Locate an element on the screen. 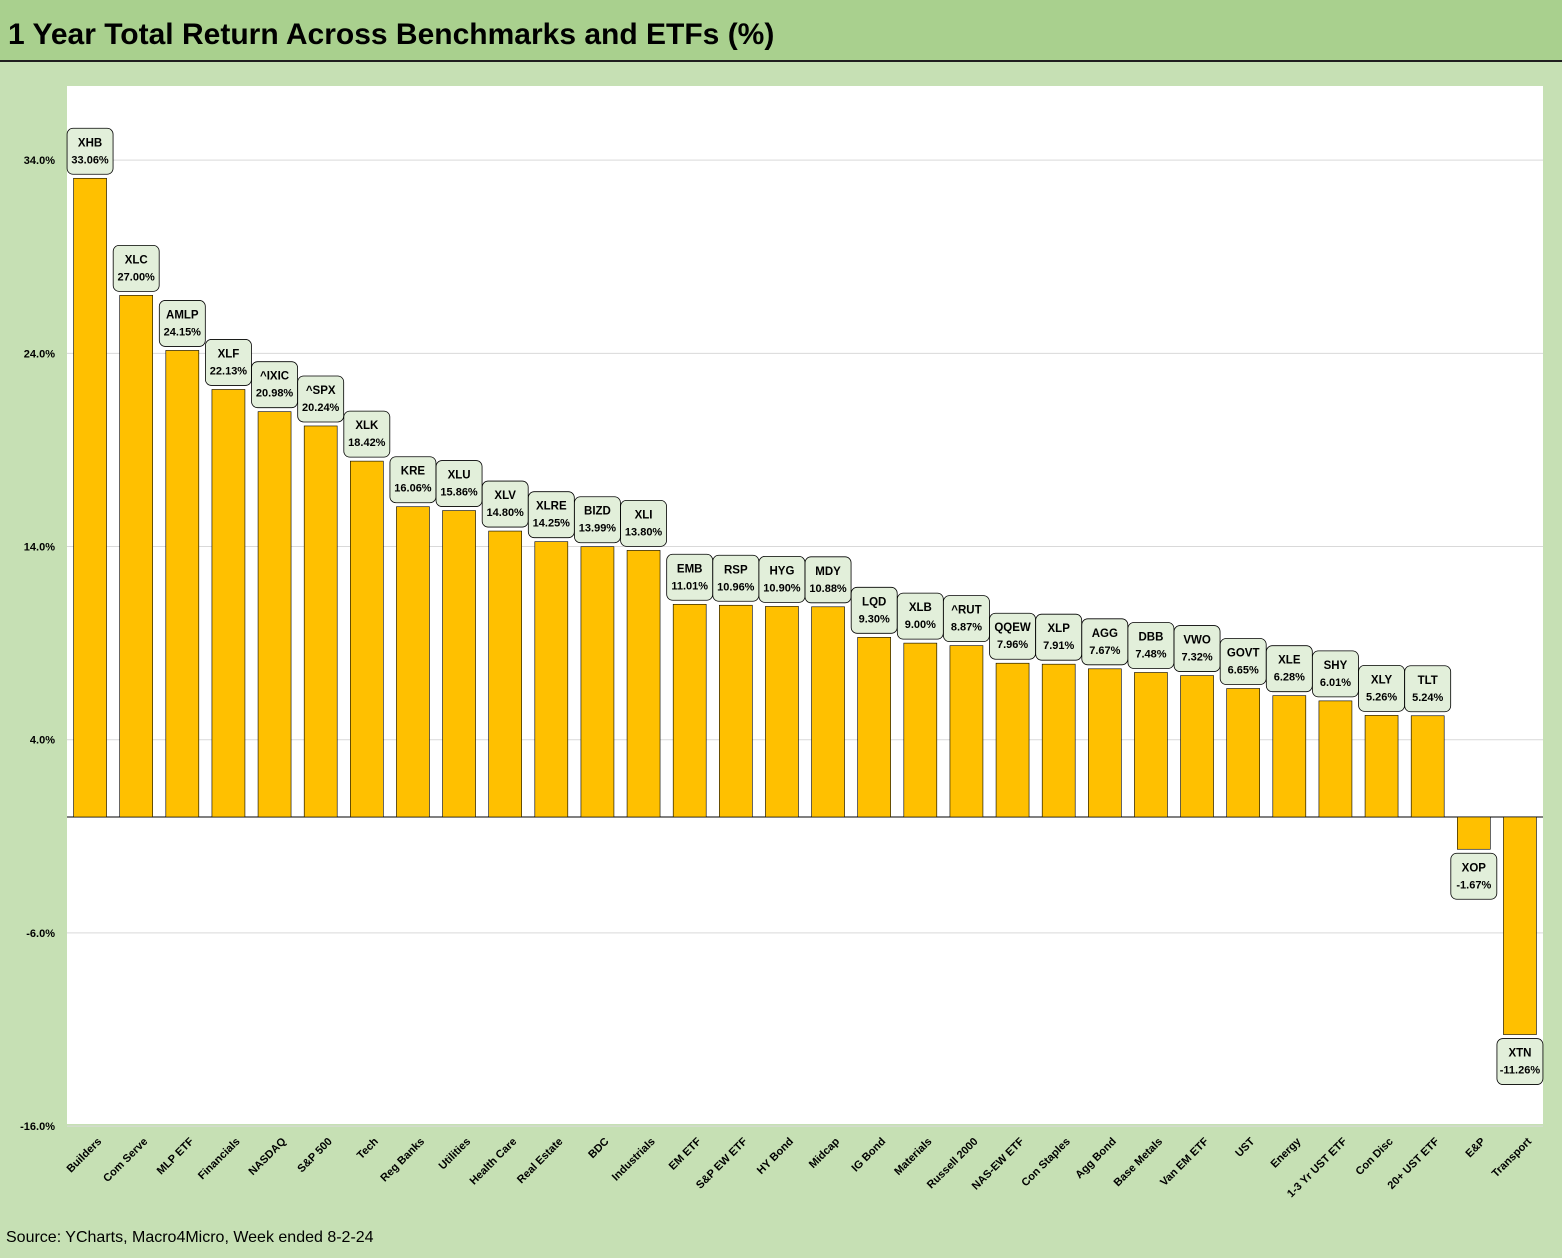  ticker-label: XLB is located at coordinates (920, 608).